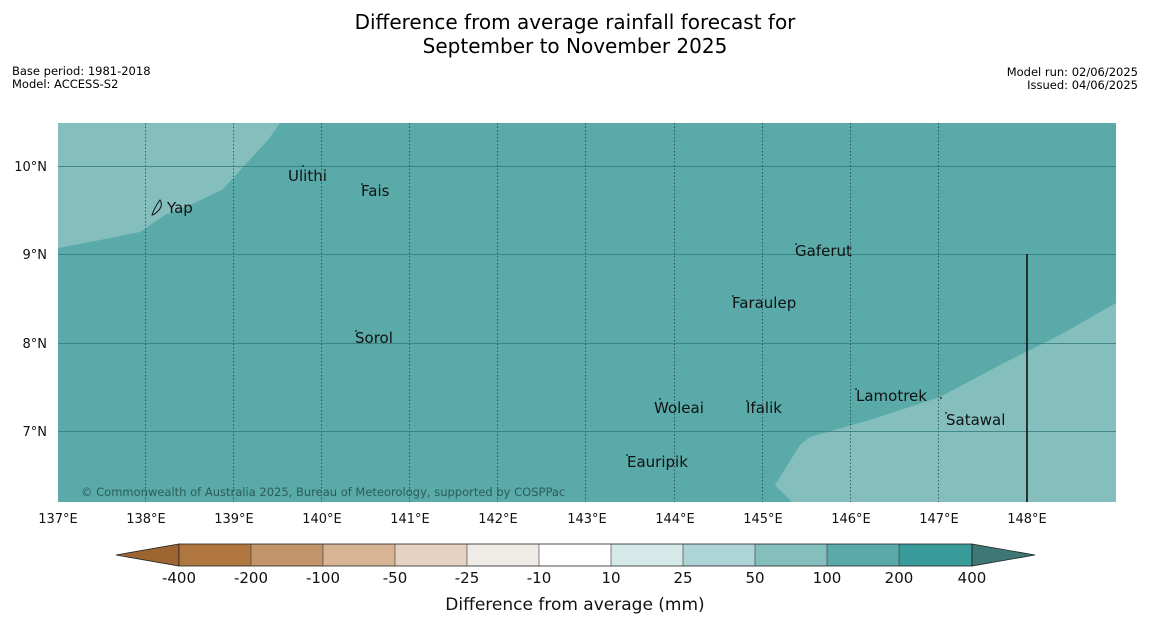  I want to click on colorbar-frame, so click(575, 555).